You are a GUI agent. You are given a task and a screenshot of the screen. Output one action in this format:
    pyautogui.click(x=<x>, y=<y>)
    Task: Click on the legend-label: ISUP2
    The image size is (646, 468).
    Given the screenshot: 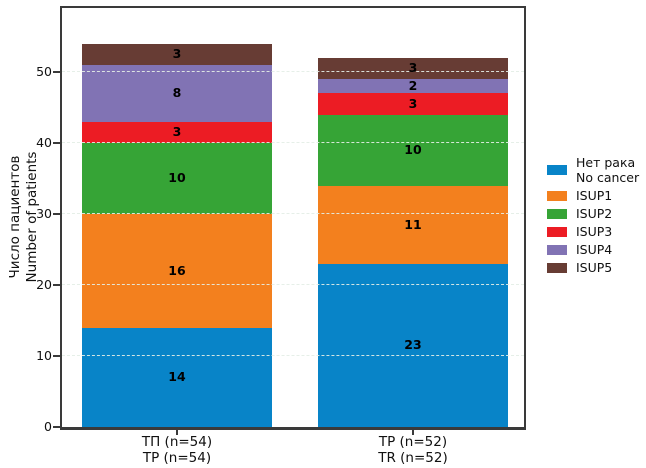 What is the action you would take?
    pyautogui.click(x=594, y=213)
    